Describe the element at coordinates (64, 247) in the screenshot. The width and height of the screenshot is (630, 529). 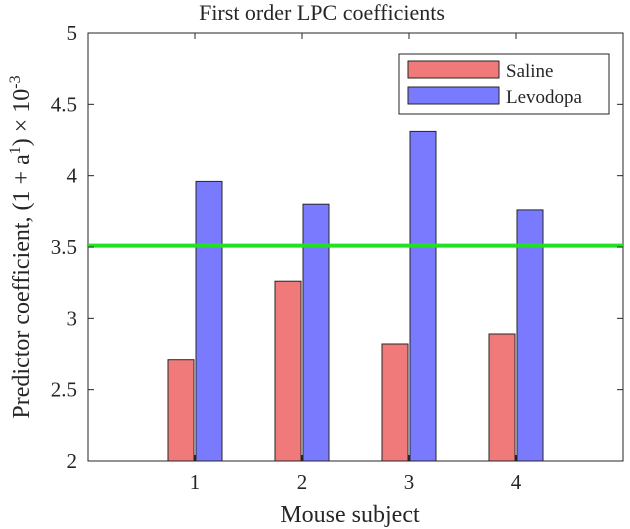
I see `y-tick-label: 3.5` at that location.